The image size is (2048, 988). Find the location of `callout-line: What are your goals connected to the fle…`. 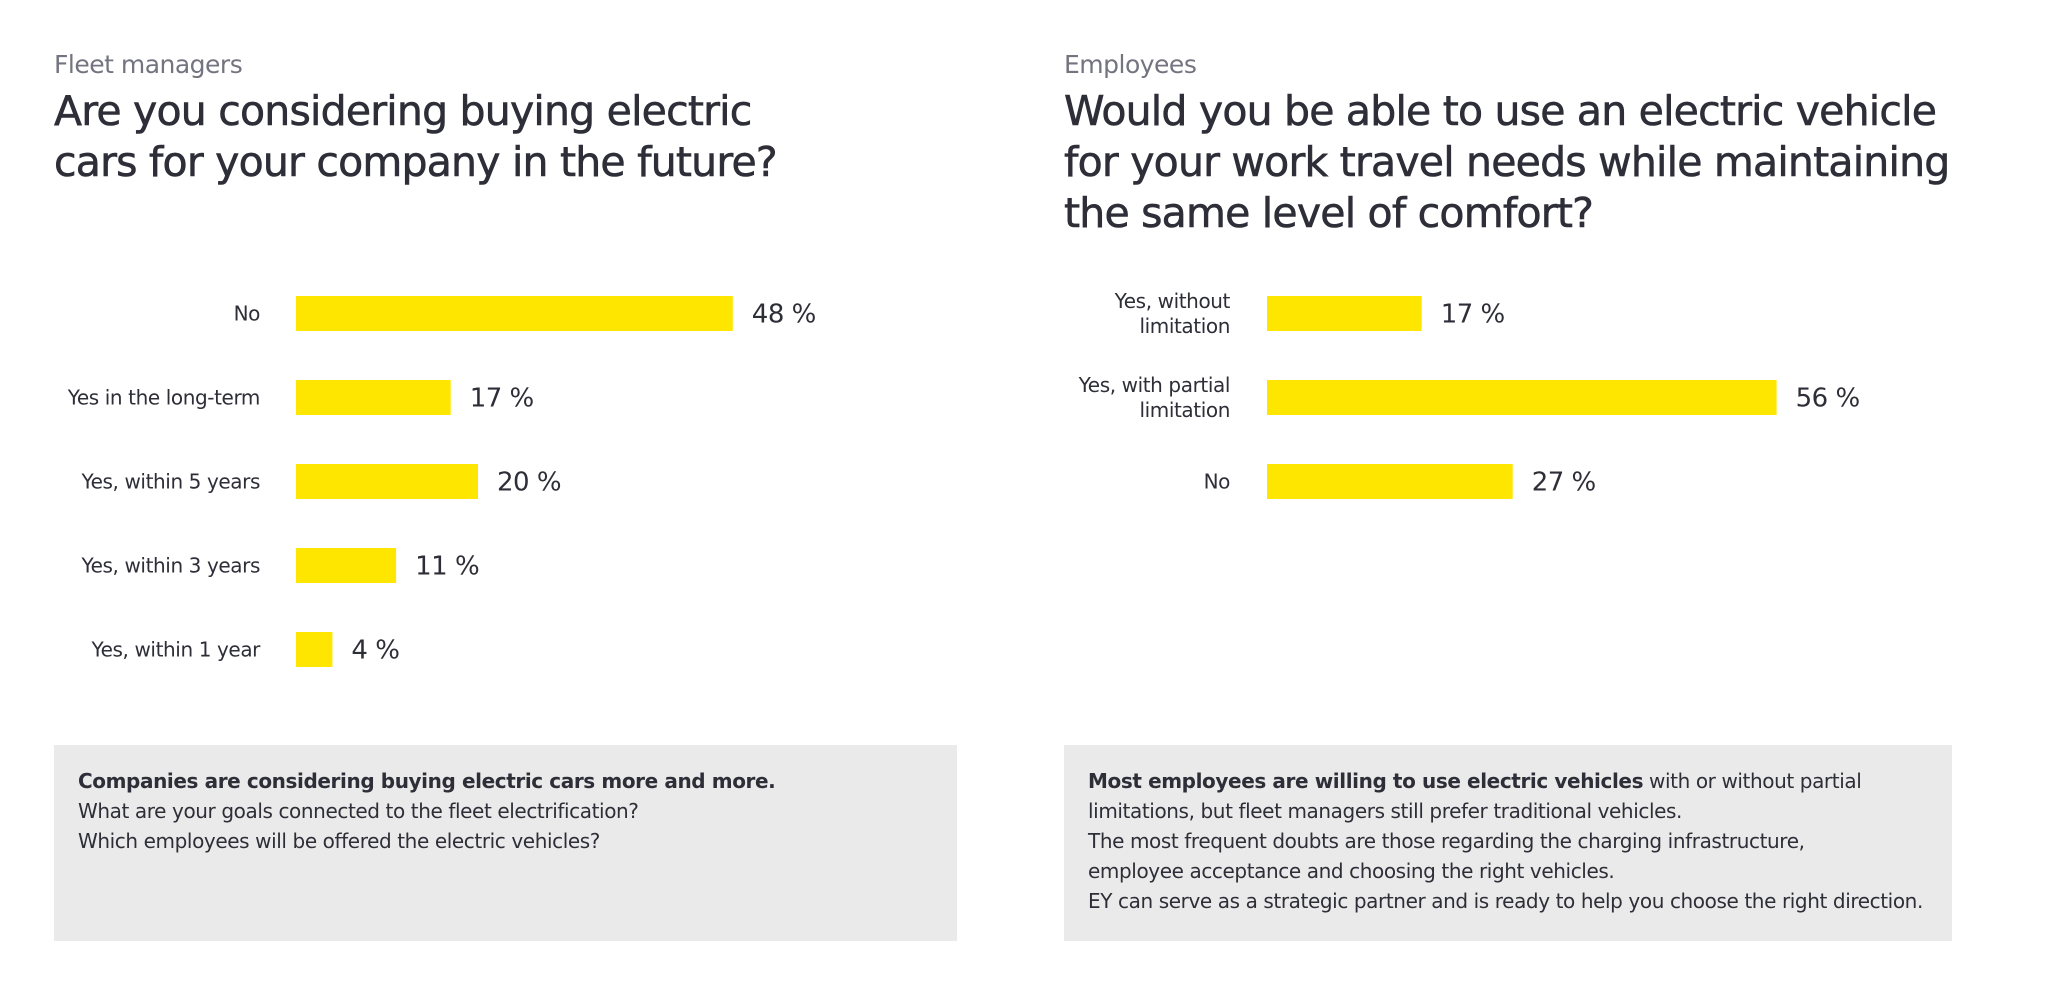

callout-line: What are your goals connected to the fle… is located at coordinates (358, 811).